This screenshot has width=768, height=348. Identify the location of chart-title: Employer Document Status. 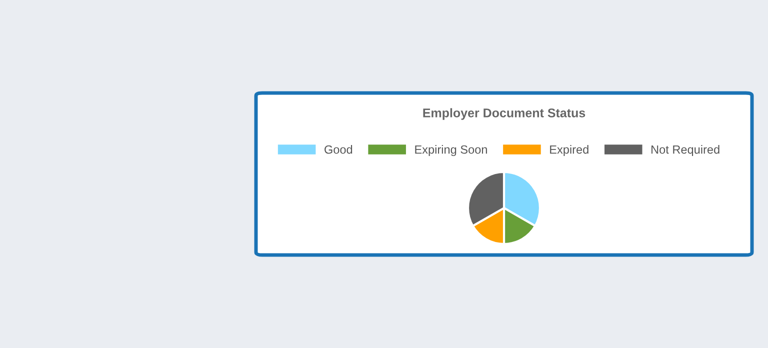
(504, 114).